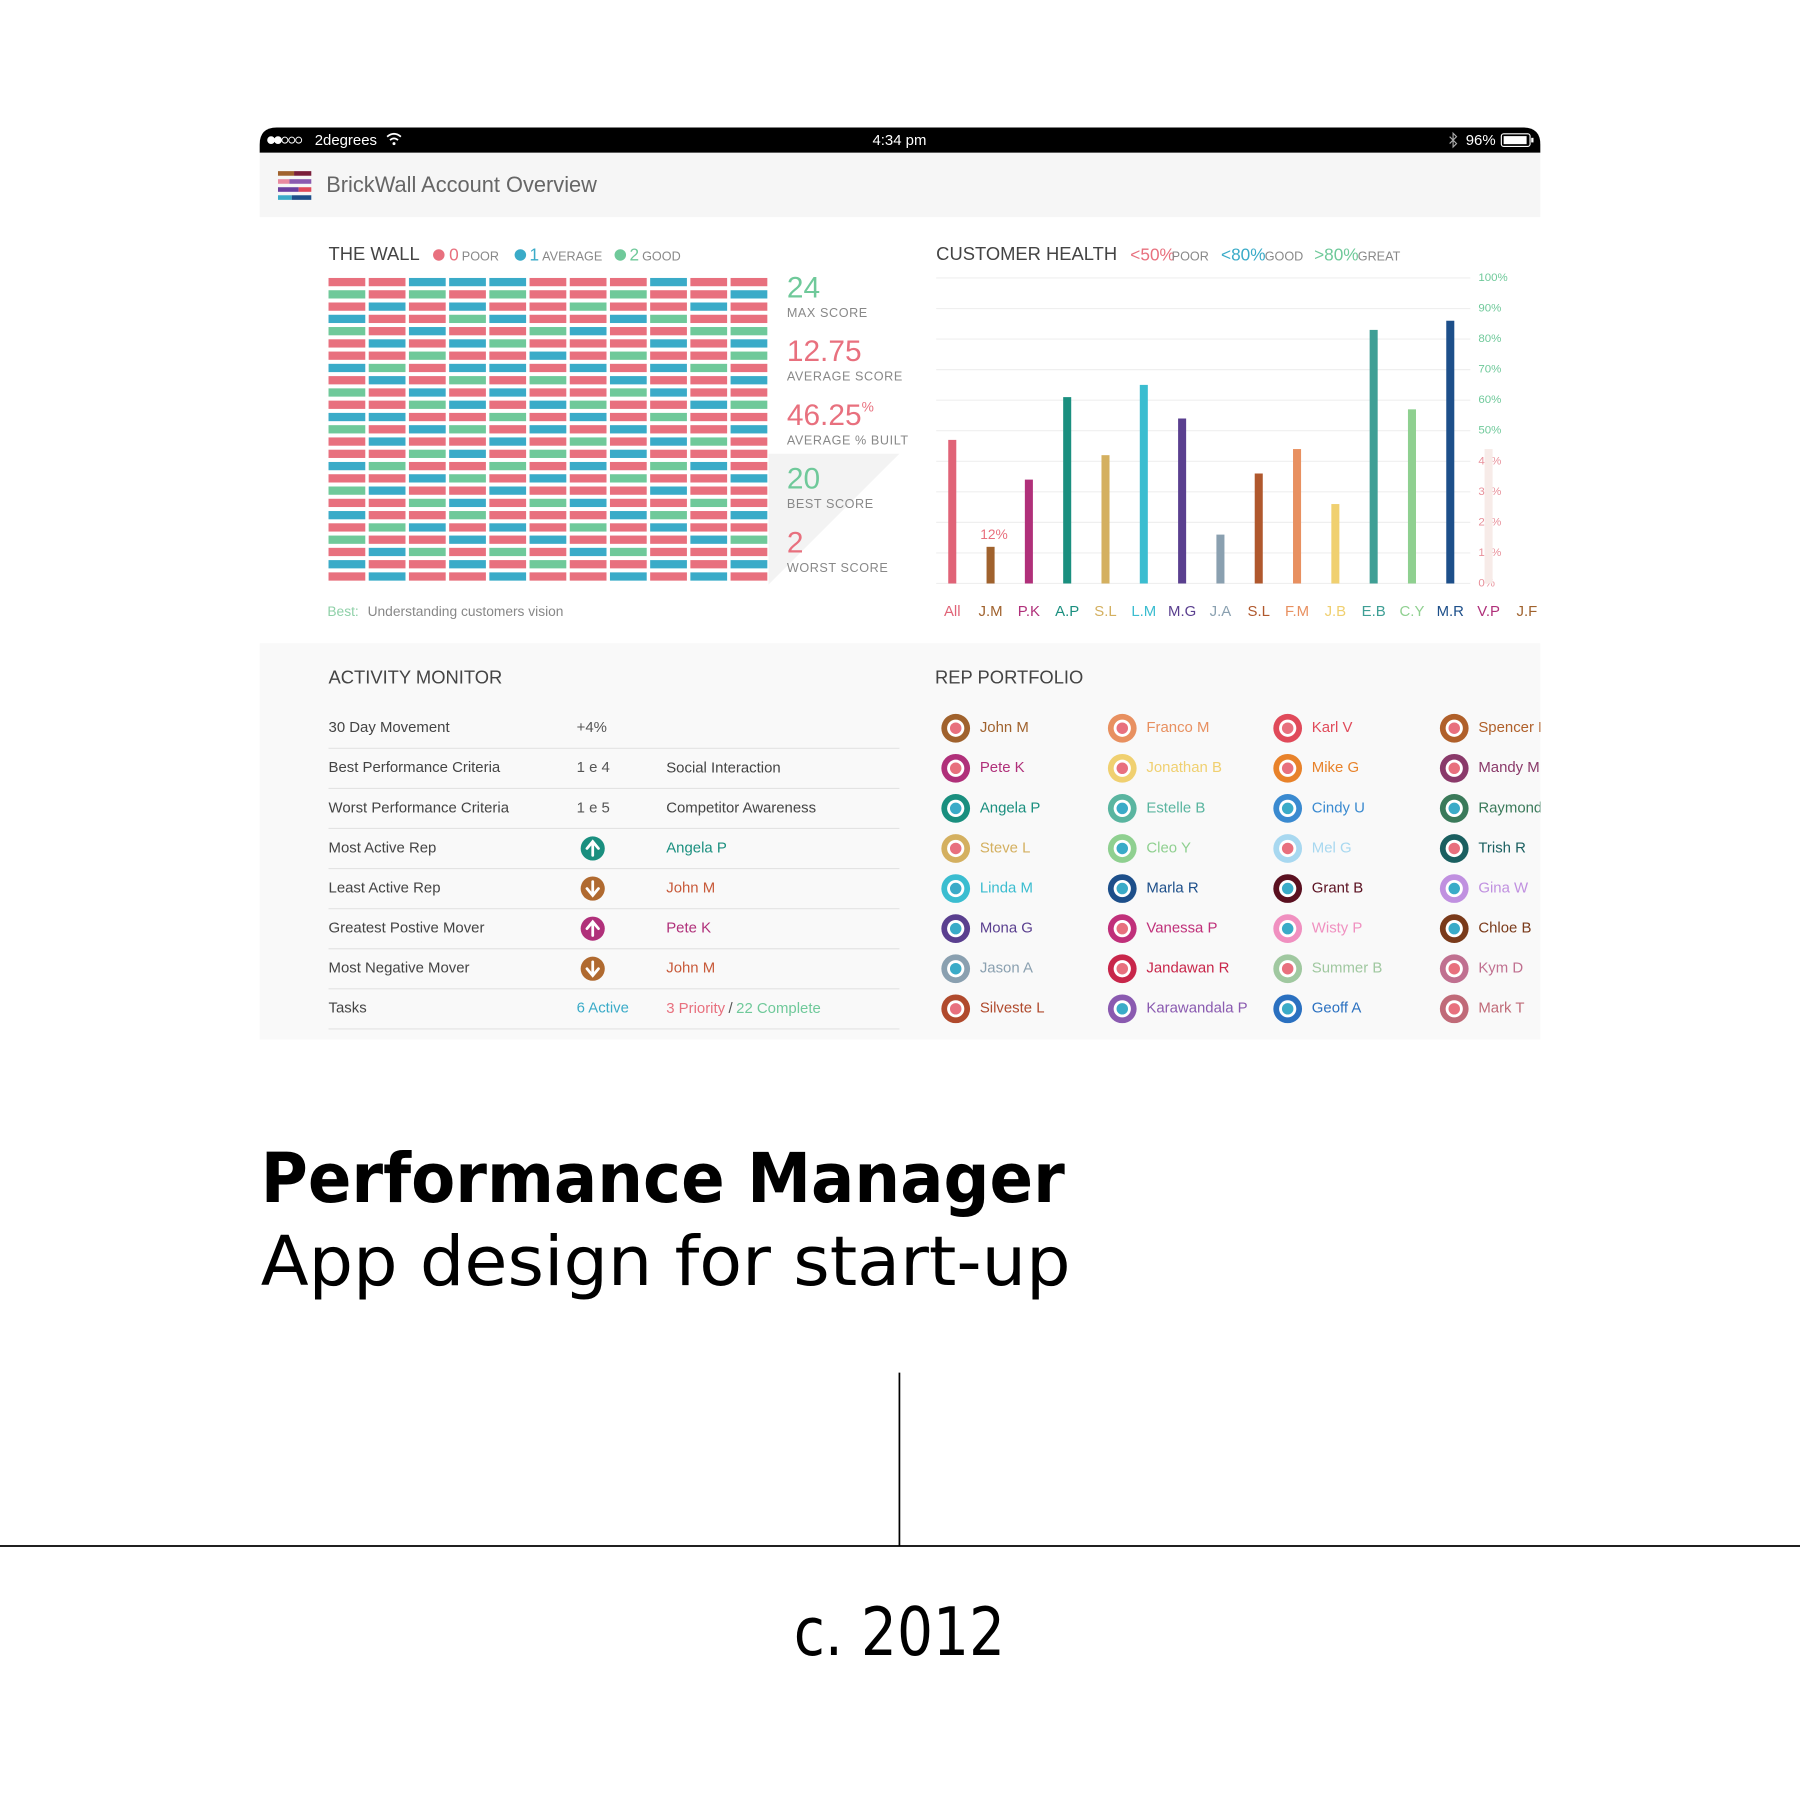  I want to click on stat-number: 2, so click(795, 542).